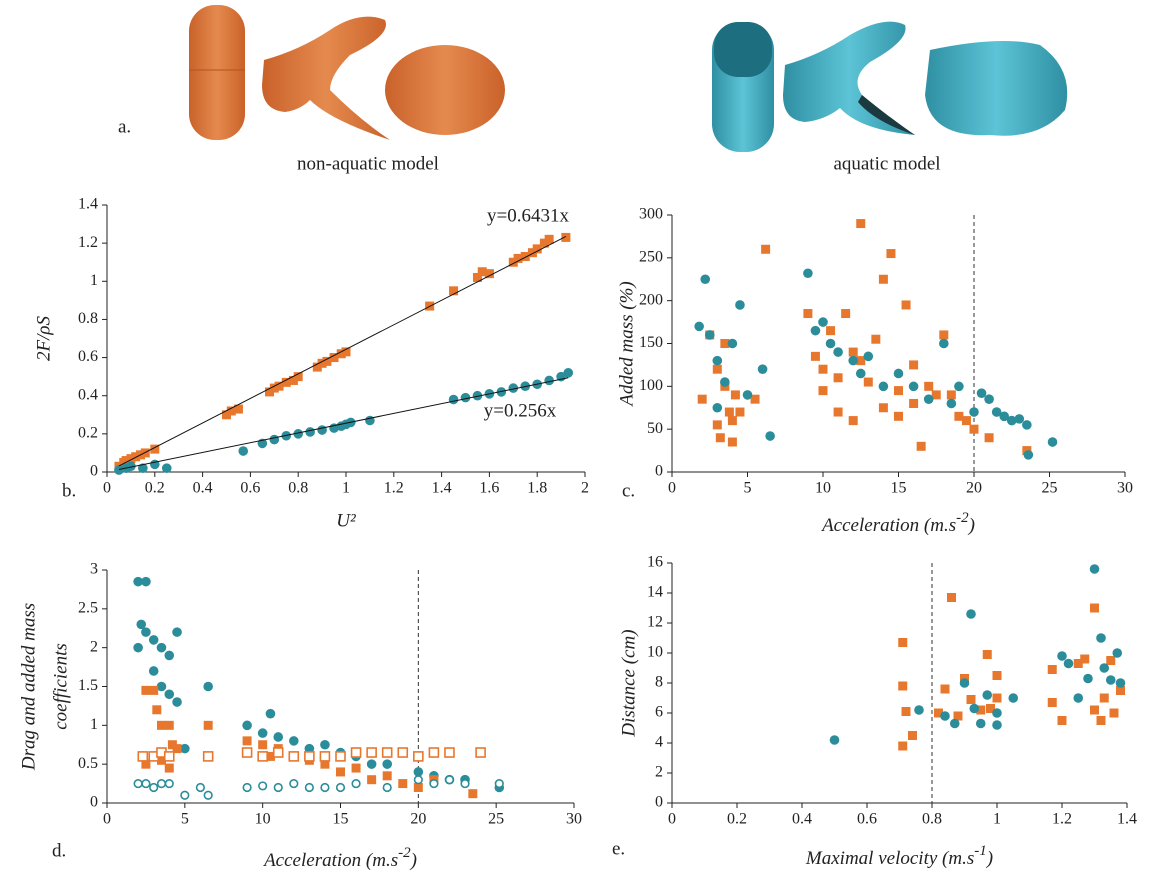  Describe the element at coordinates (528, 215) in the screenshot. I see `annotation: y=0.6431x` at that location.